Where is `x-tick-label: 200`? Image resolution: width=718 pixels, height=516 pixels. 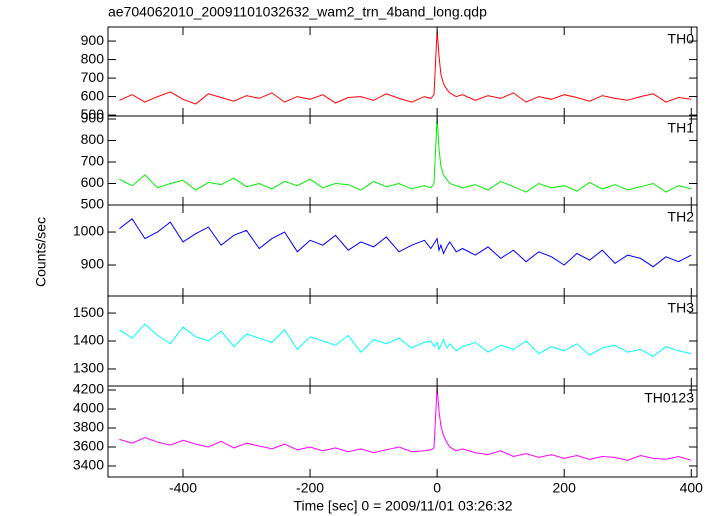
x-tick-label: 200 is located at coordinates (565, 488).